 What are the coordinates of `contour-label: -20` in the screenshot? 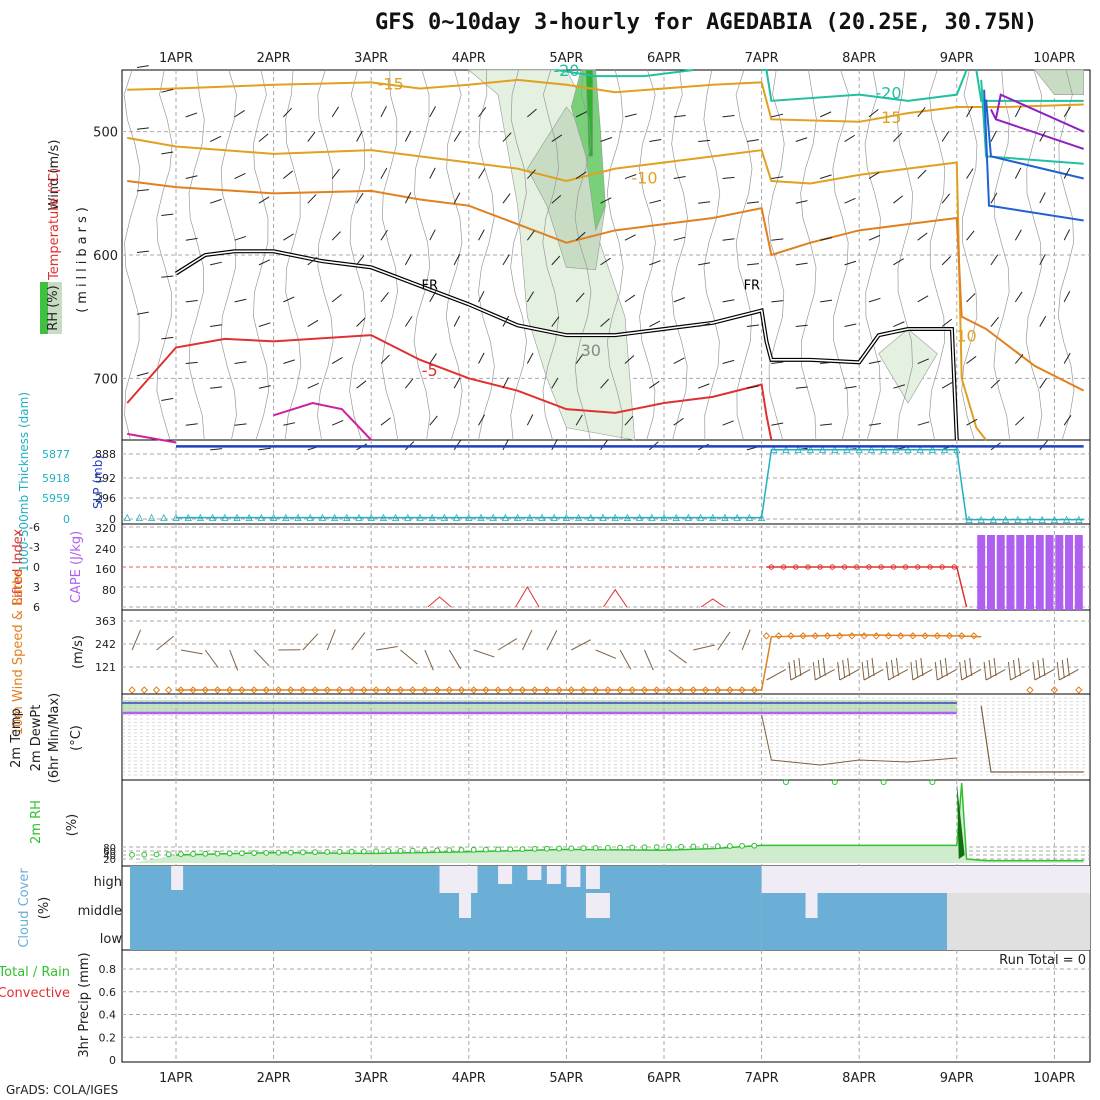 It's located at (566, 70).